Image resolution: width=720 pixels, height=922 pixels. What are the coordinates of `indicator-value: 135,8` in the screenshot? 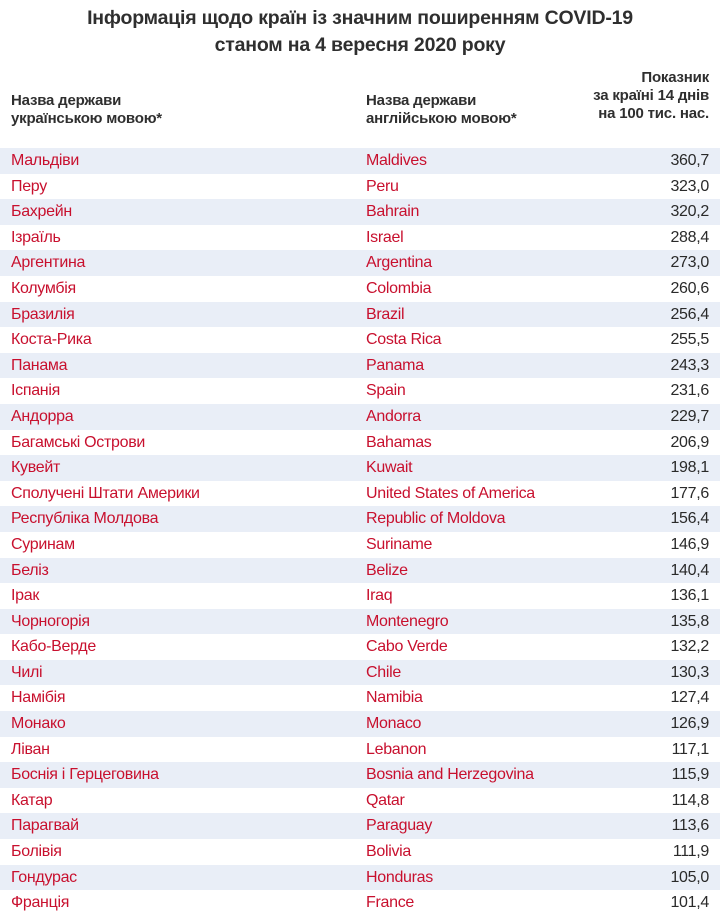 It's located at (689, 621).